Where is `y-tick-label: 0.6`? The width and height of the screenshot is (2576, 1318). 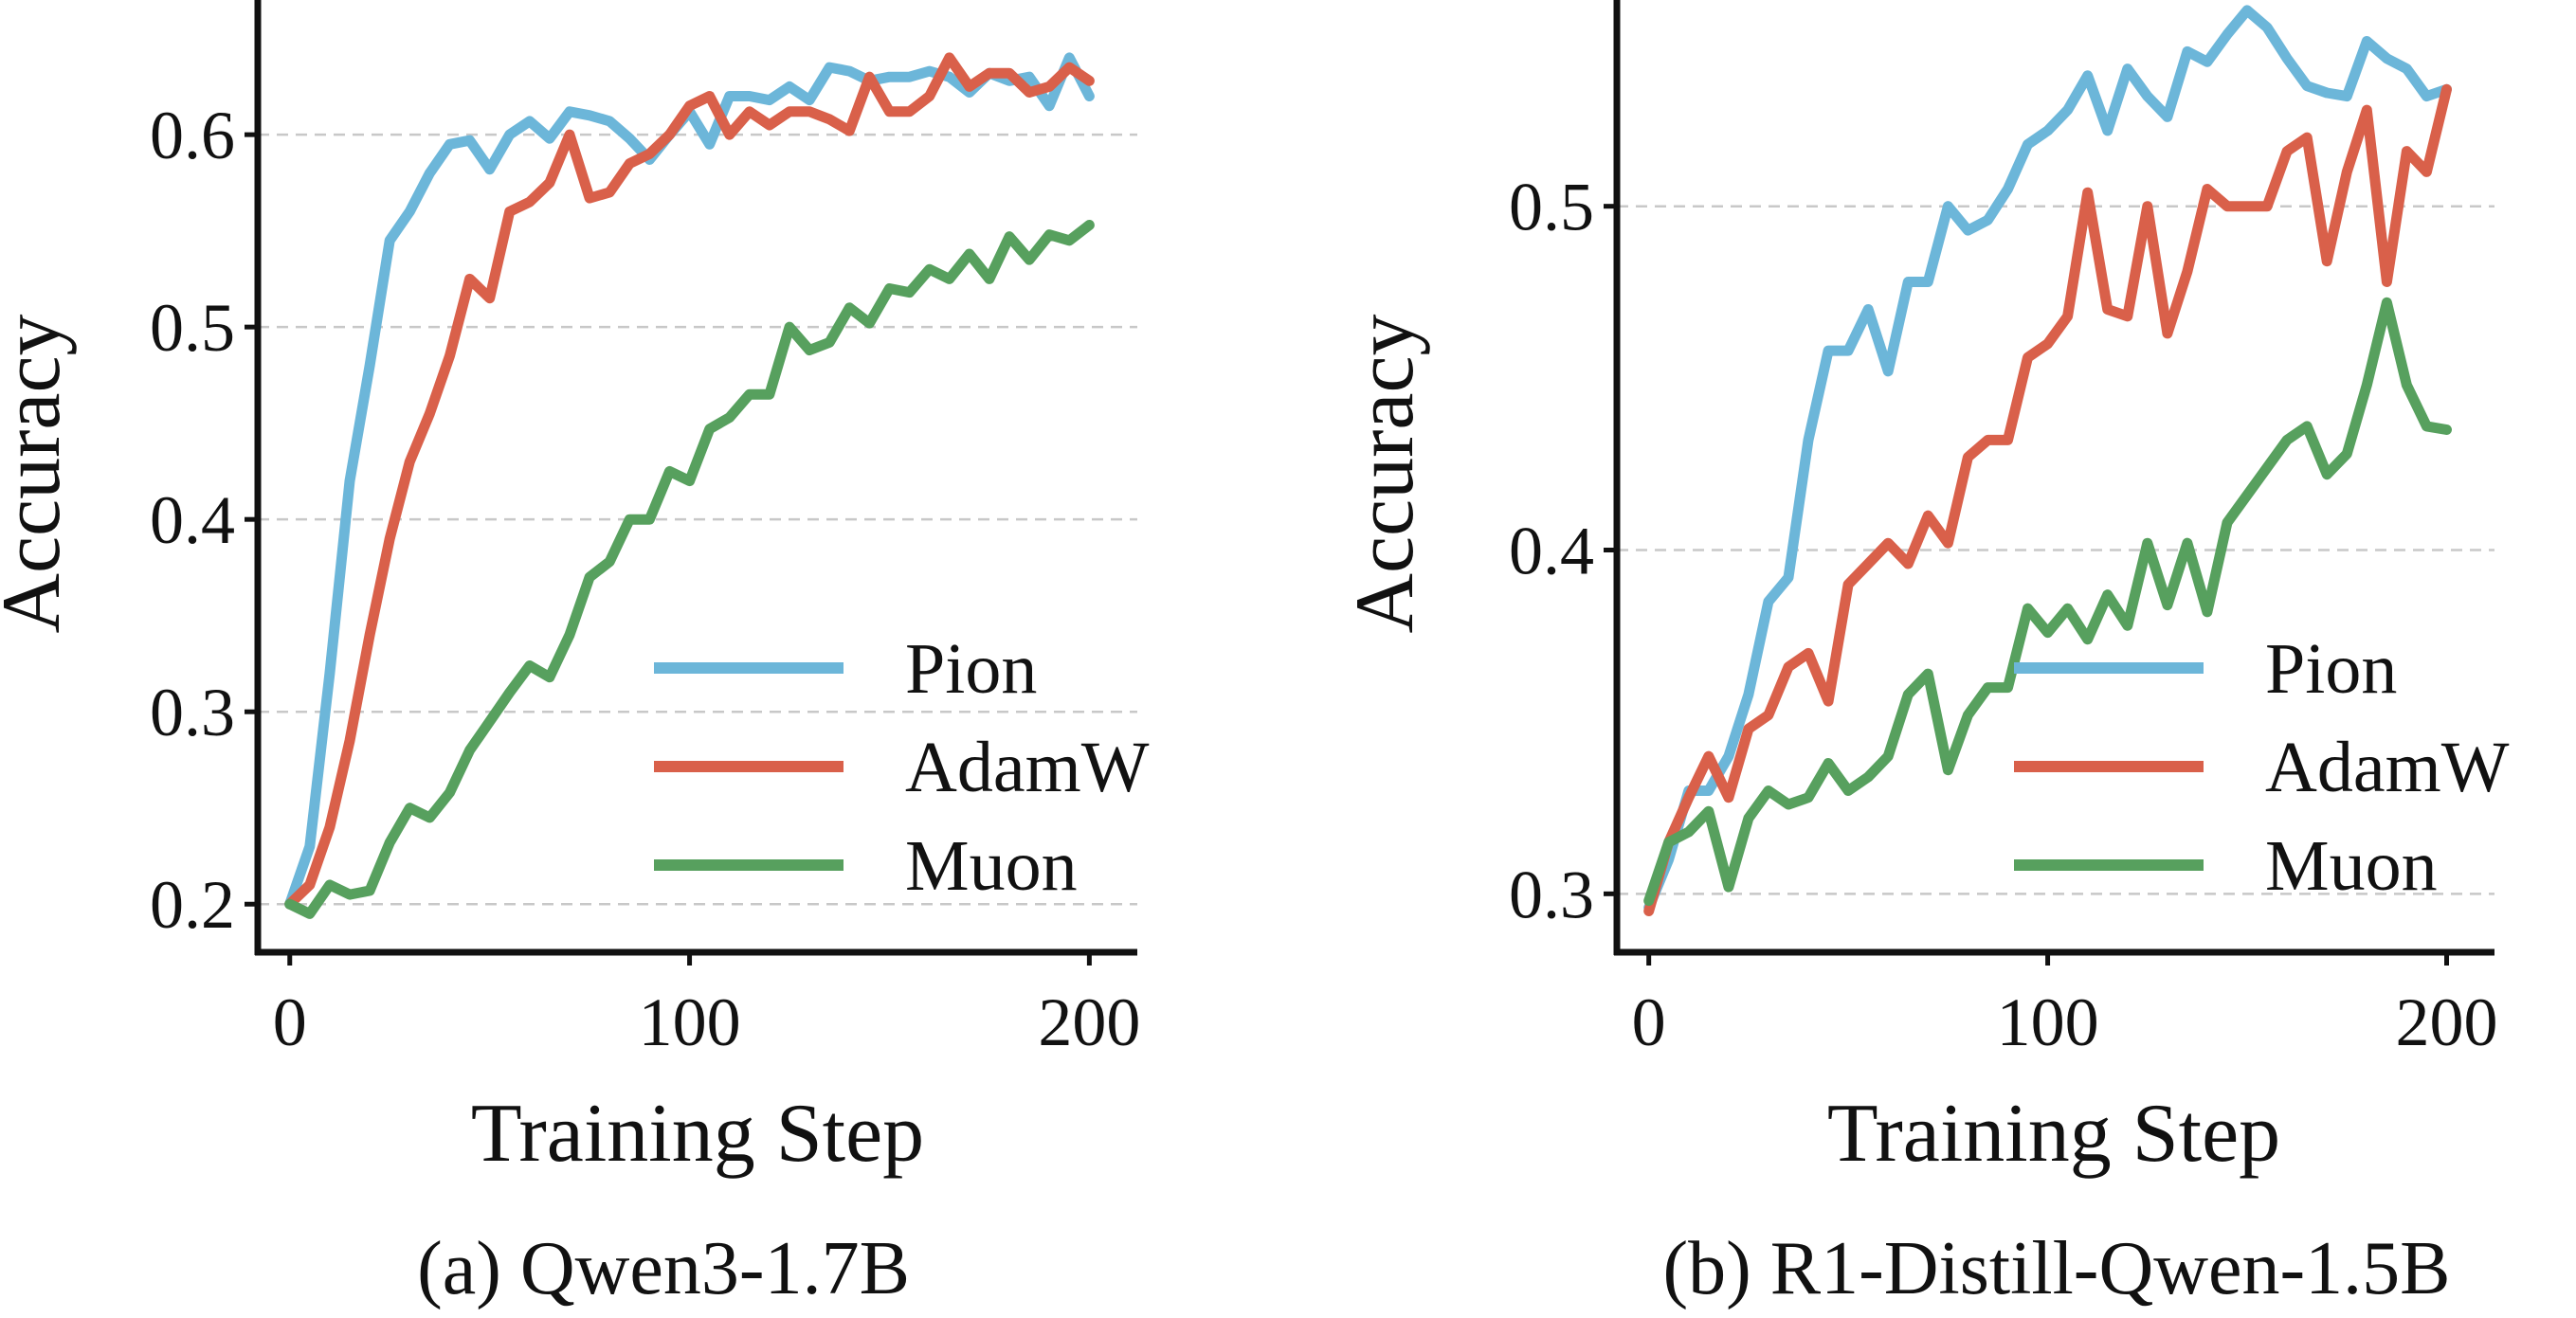 y-tick-label: 0.6 is located at coordinates (192, 135).